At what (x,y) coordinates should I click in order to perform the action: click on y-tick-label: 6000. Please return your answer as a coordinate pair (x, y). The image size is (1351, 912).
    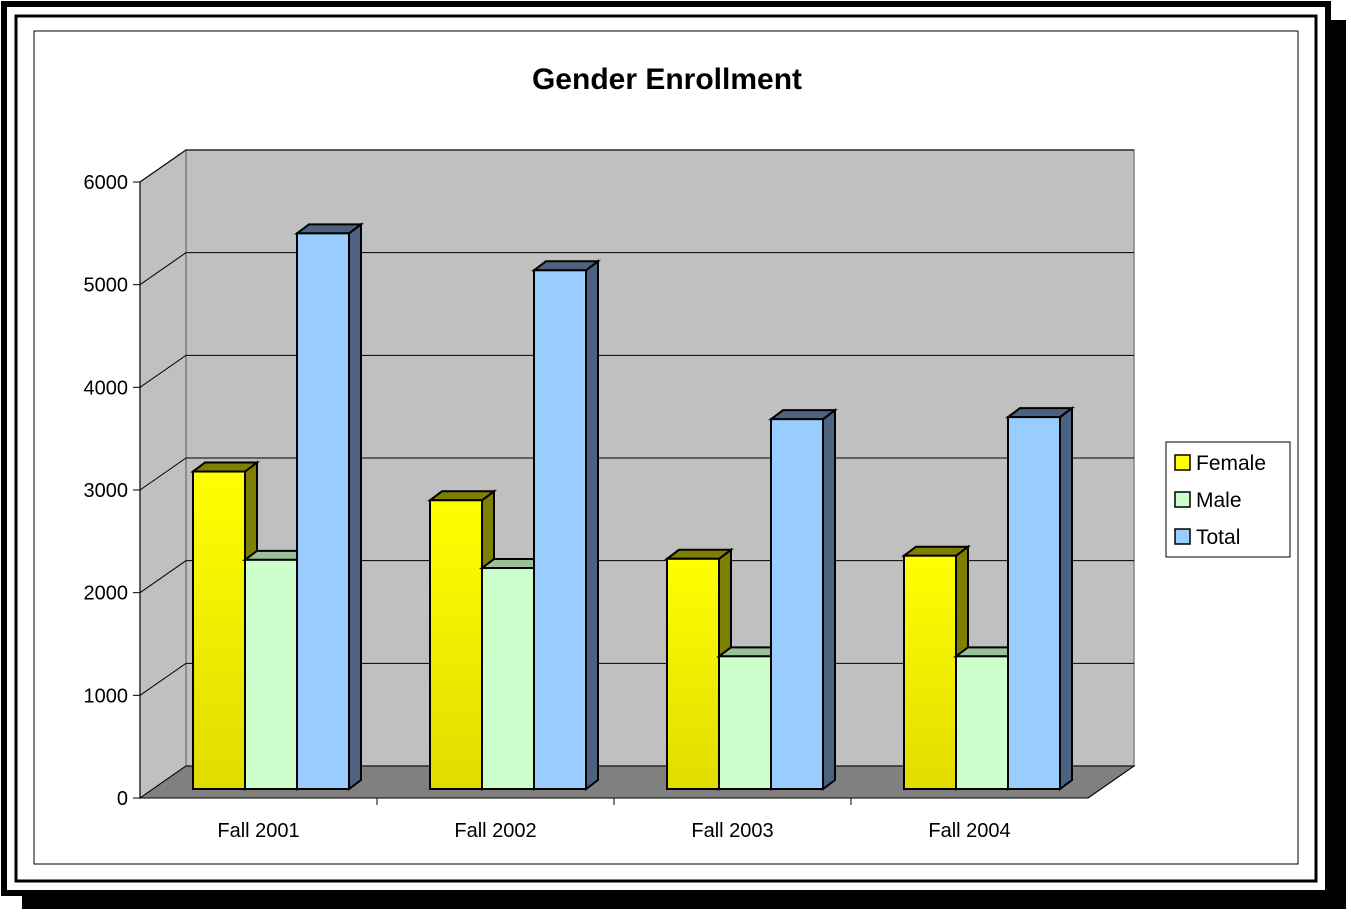
    Looking at the image, I should click on (106, 183).